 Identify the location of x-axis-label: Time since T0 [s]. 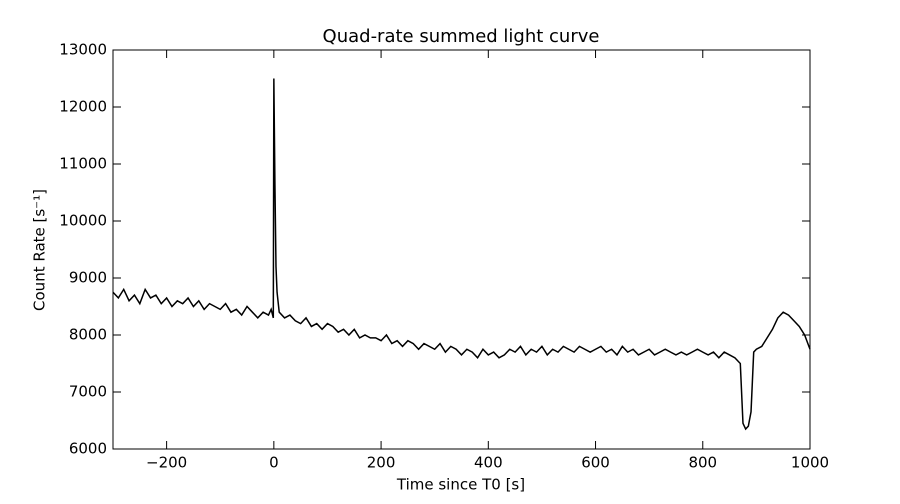
(460, 485).